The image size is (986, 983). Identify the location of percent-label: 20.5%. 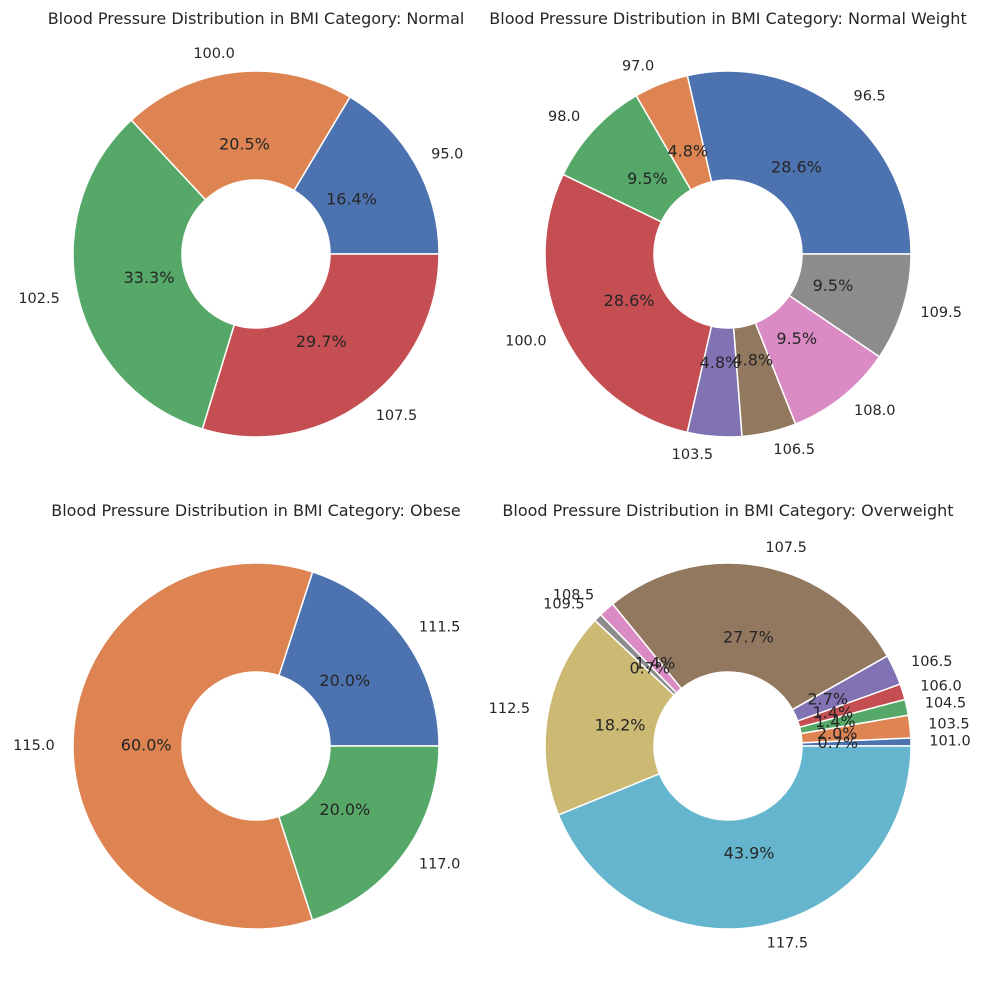
(244, 143).